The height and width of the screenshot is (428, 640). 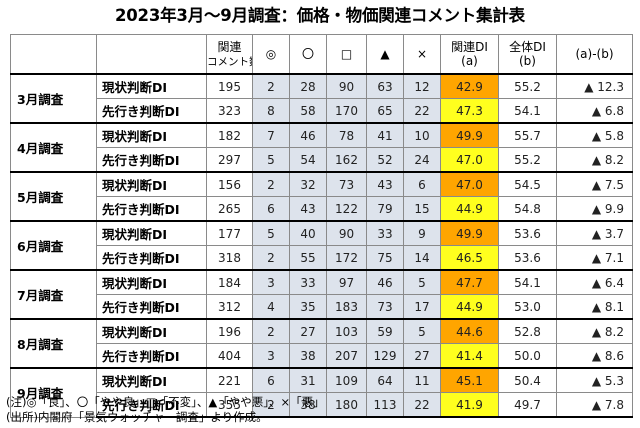 What do you see at coordinates (53, 196) in the screenshot?
I see `cell-survey-month: 5月調査` at bounding box center [53, 196].